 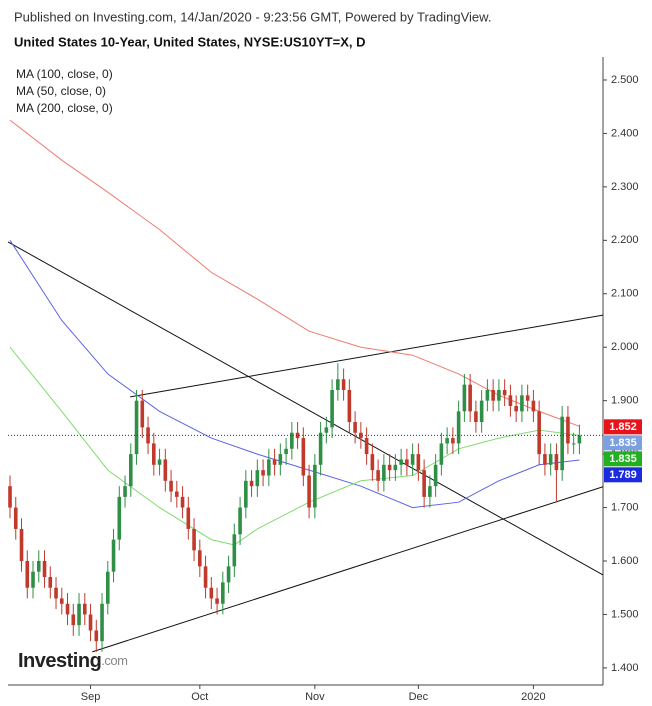 What do you see at coordinates (625, 80) in the screenshot?
I see `y-tick-label: 2.500` at bounding box center [625, 80].